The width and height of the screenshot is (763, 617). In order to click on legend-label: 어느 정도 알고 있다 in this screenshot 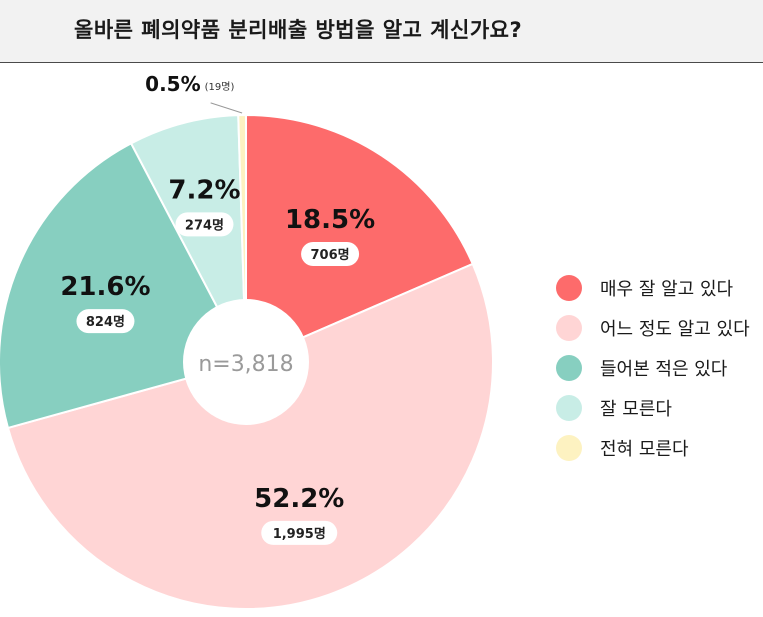, I will do `click(675, 329)`.